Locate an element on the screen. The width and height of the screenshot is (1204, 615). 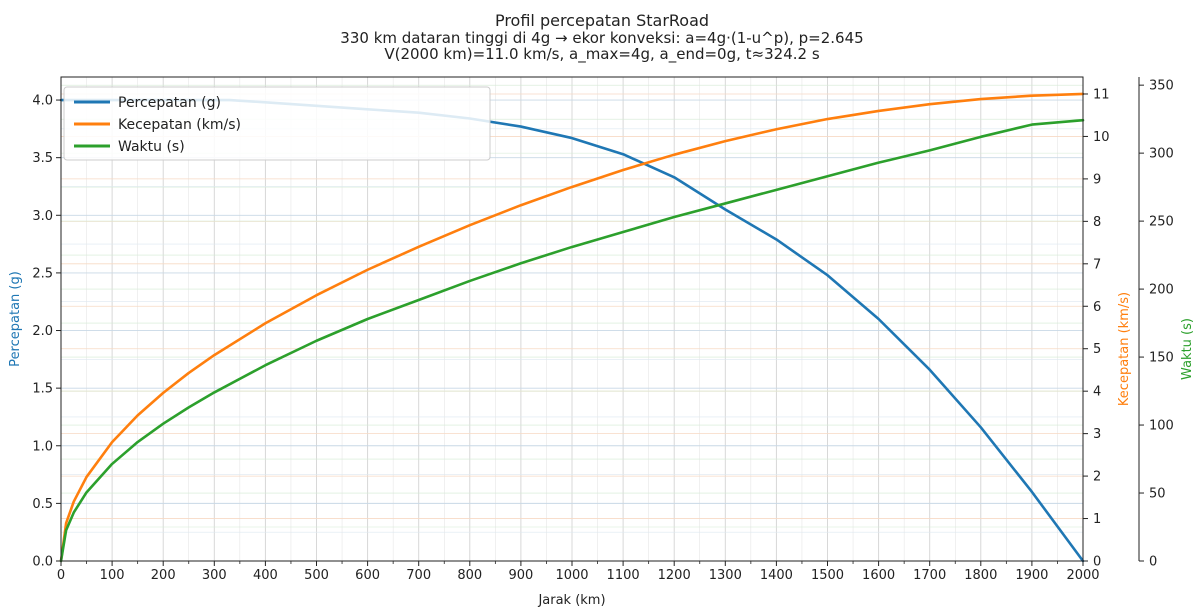
legend-label-kecepatan: Kecepatan (km/s) is located at coordinates (179, 125).